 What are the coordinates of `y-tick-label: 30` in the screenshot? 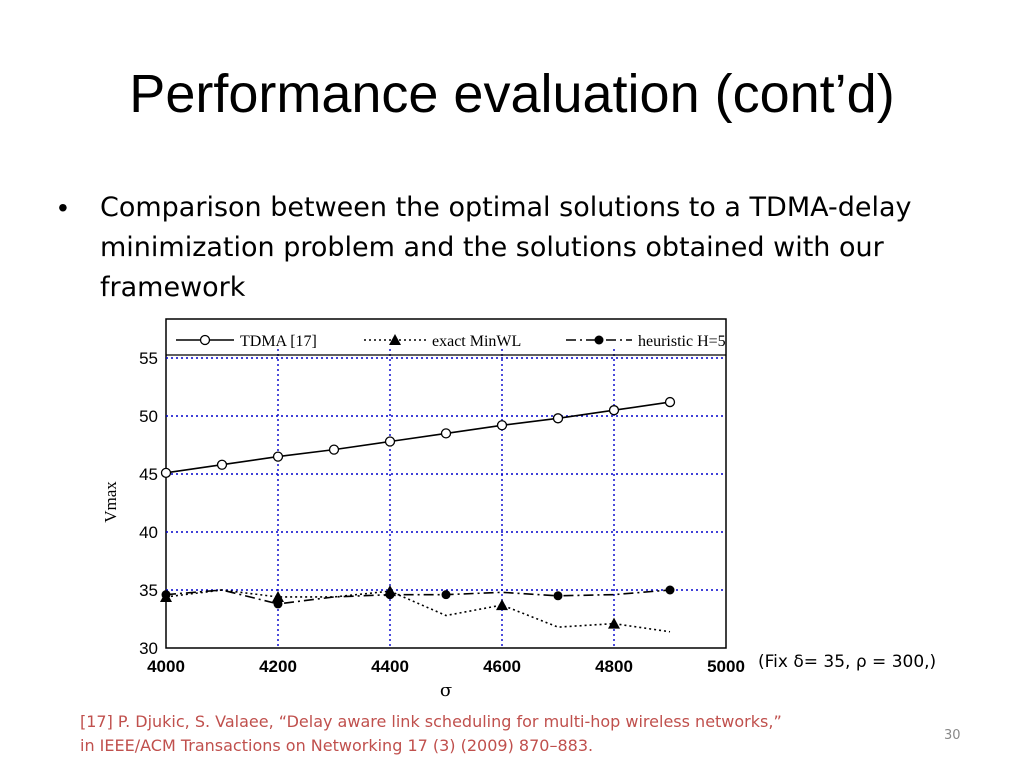 It's located at (148, 648).